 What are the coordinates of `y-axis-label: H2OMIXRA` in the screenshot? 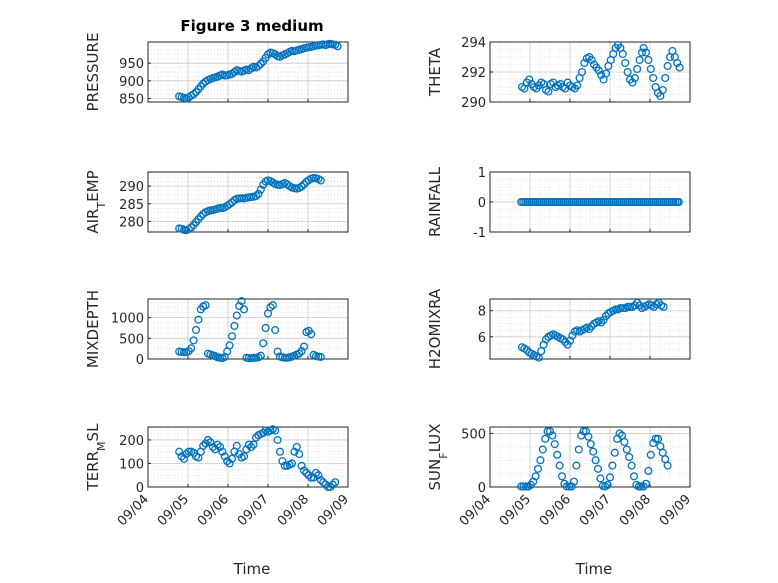 It's located at (435, 328).